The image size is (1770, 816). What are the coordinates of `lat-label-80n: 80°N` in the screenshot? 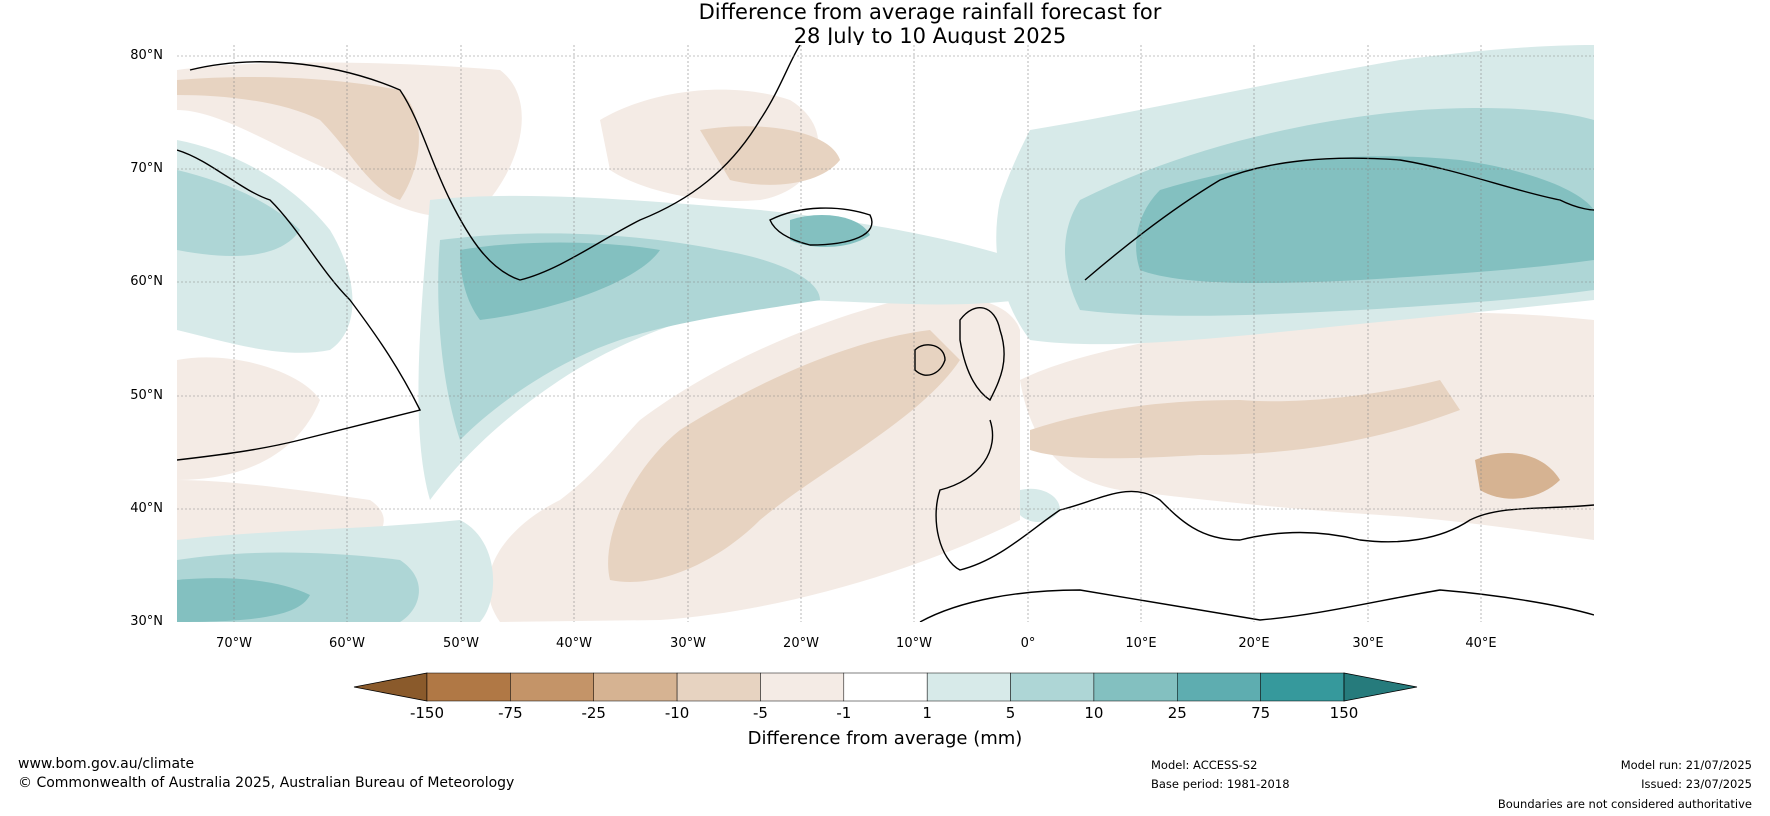 It's located at (146, 55).